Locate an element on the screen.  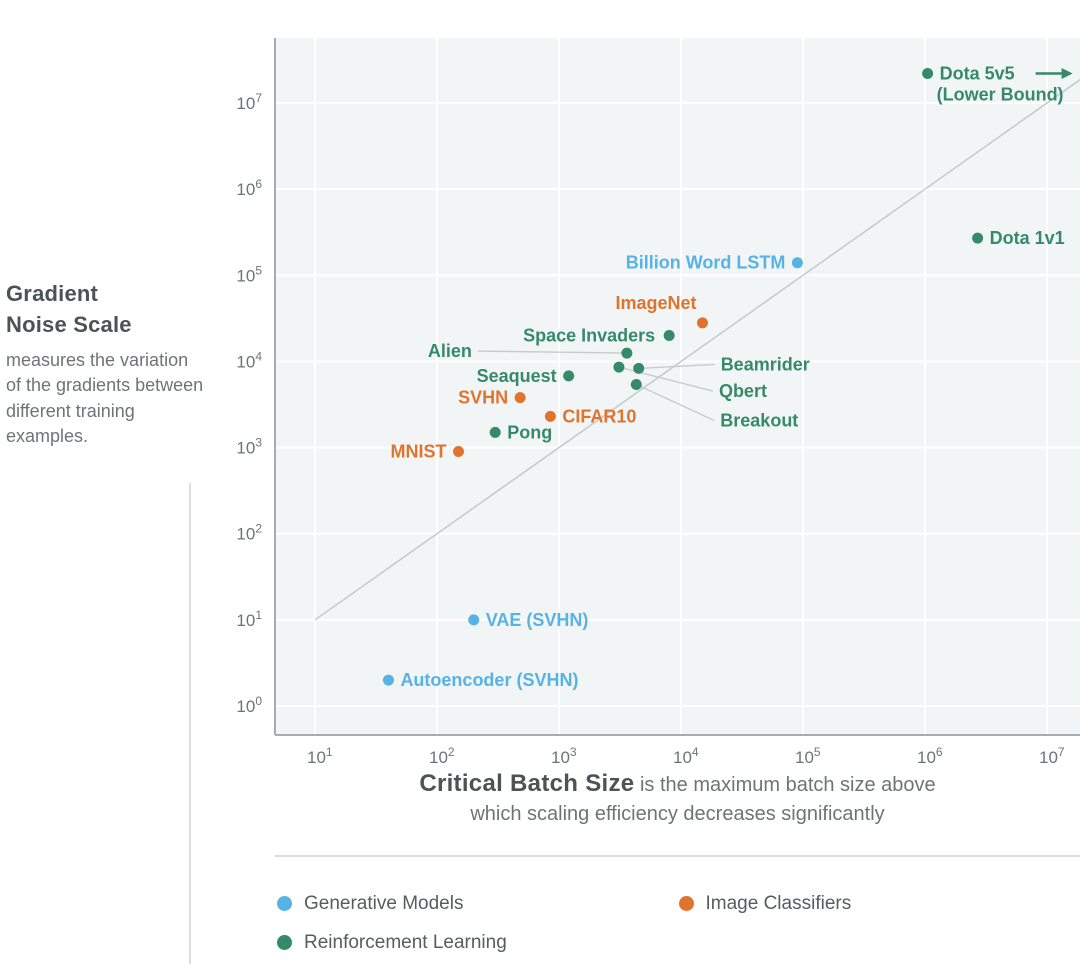
legend-label-image-classifiers: Image Classifiers is located at coordinates (778, 903).